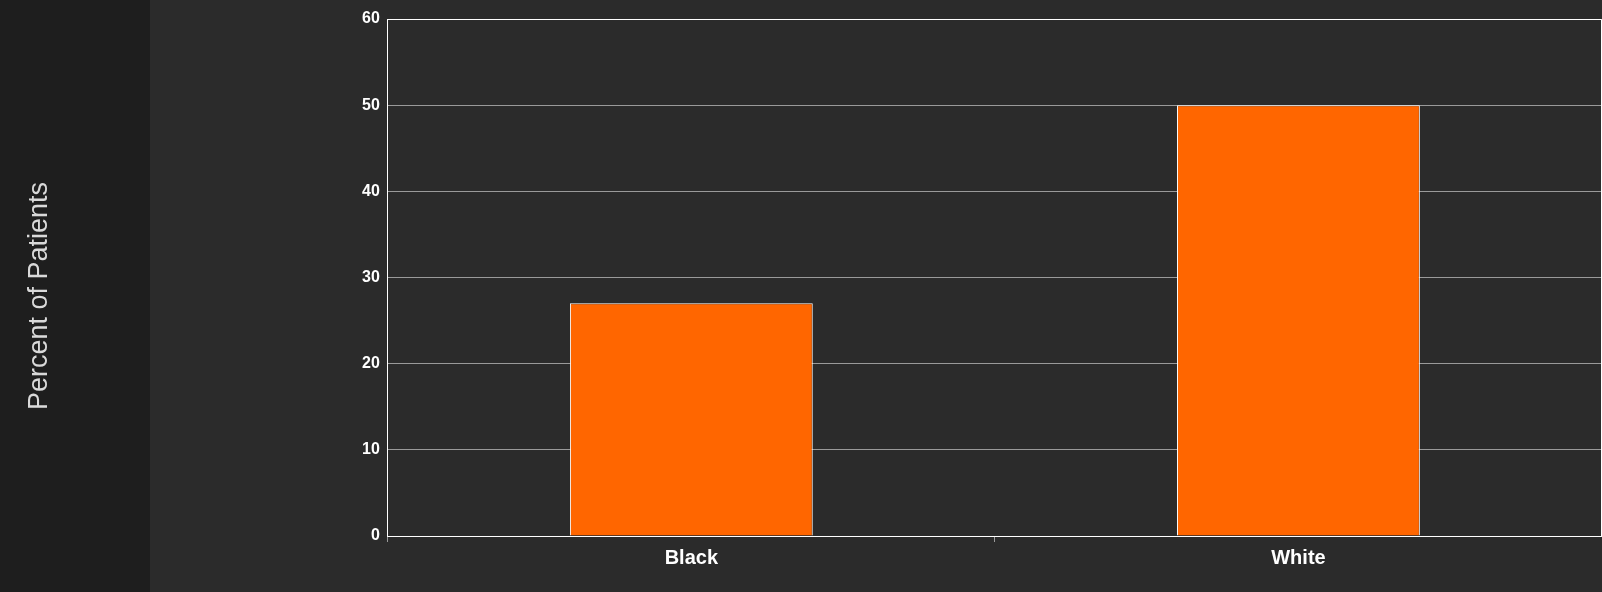 Image resolution: width=1602 pixels, height=592 pixels. What do you see at coordinates (371, 18) in the screenshot?
I see `y-tick-label: 60` at bounding box center [371, 18].